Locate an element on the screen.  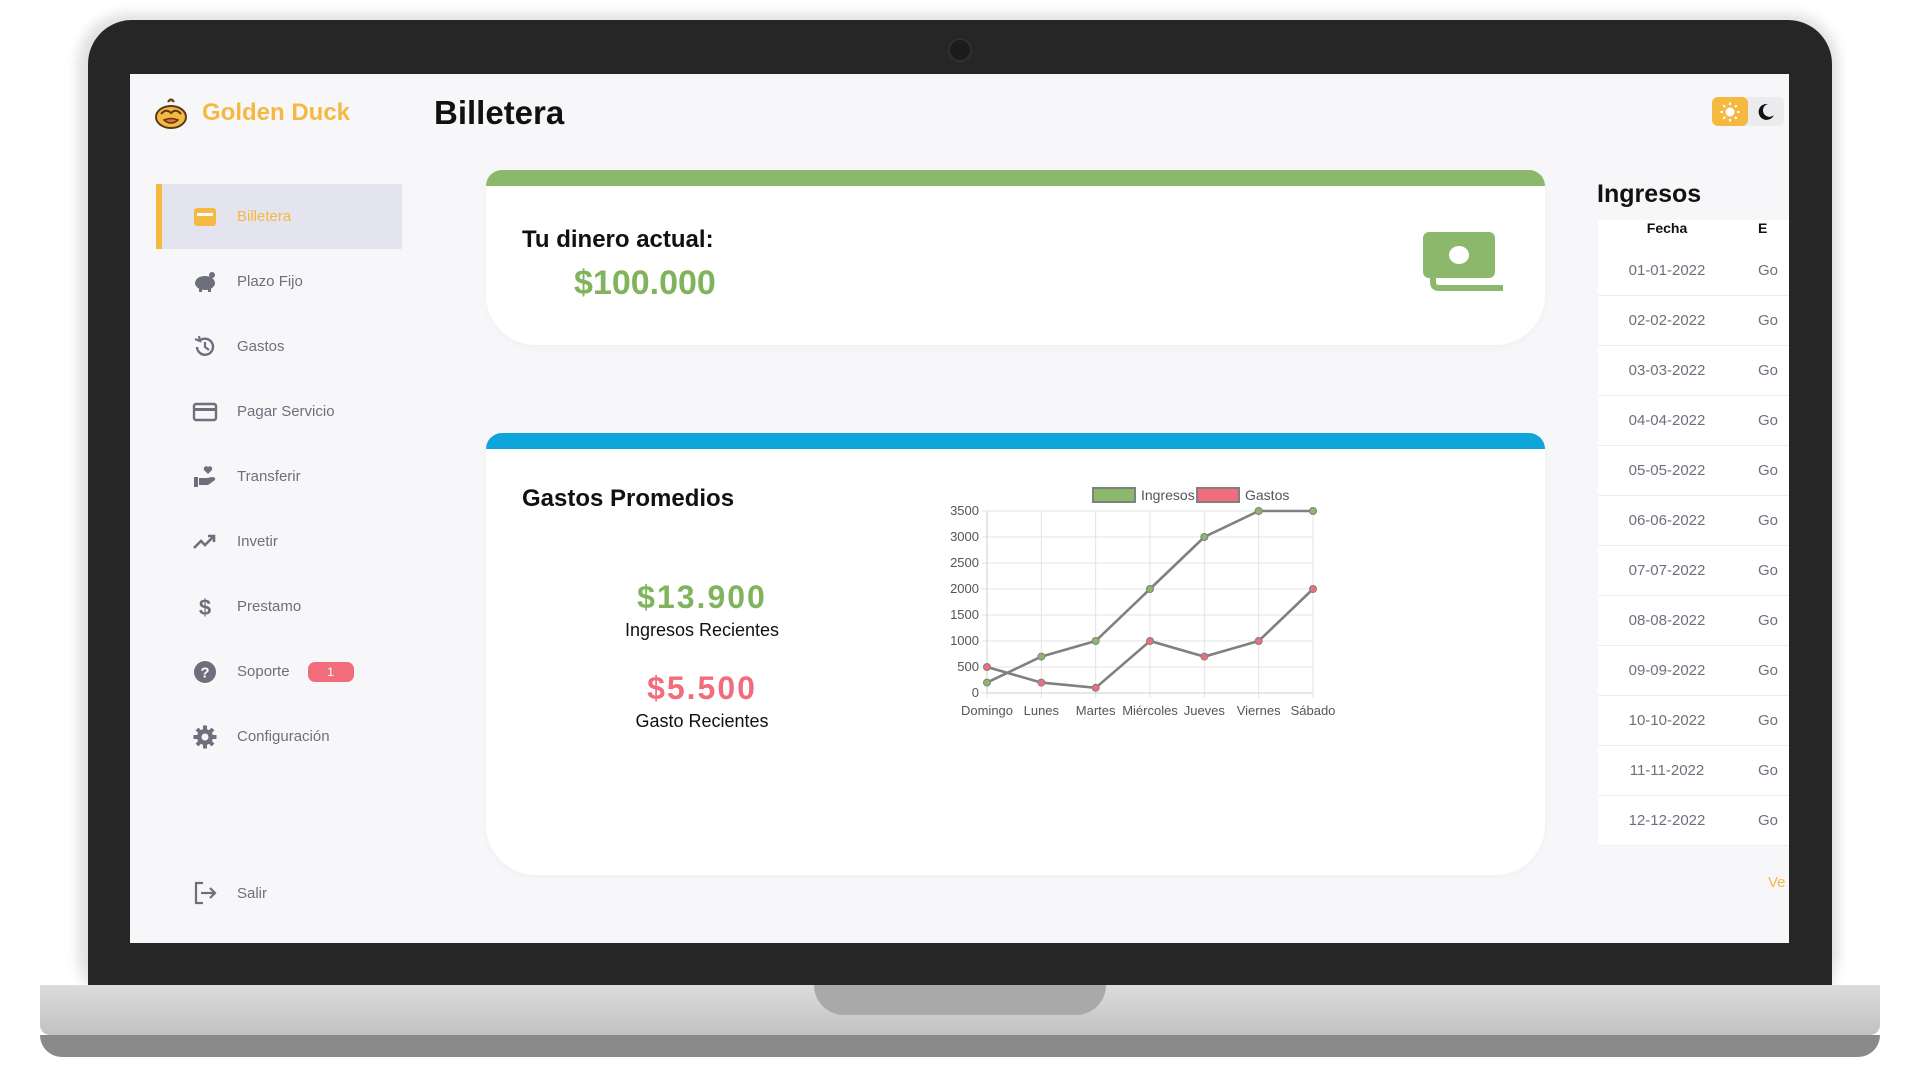
light-mode-button is located at coordinates (1730, 111).